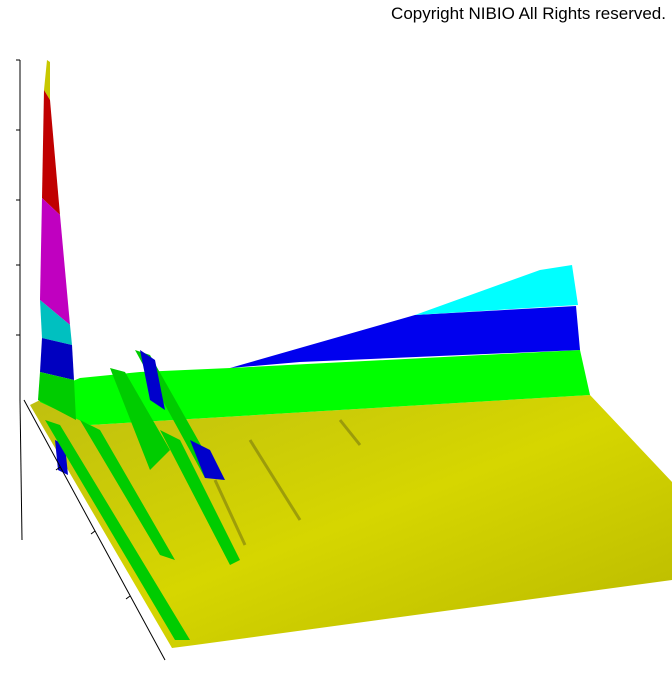 The image size is (672, 673). What do you see at coordinates (56, 322) in the screenshot?
I see `peak-cyan` at bounding box center [56, 322].